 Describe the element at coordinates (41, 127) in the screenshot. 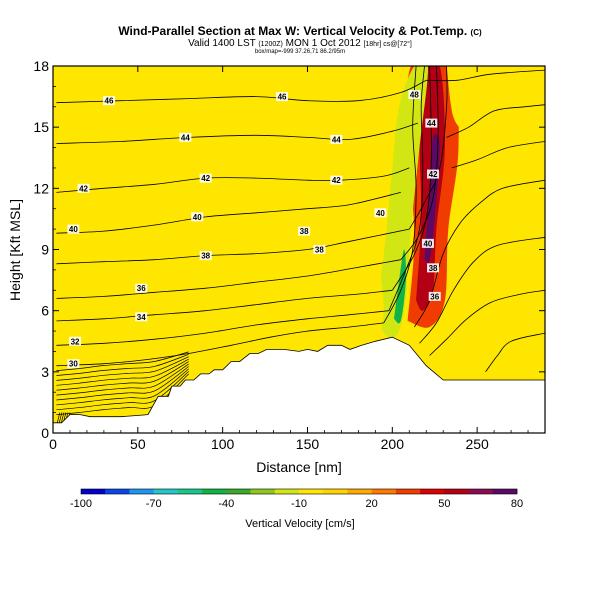

I see `y-tick-label: 15` at that location.